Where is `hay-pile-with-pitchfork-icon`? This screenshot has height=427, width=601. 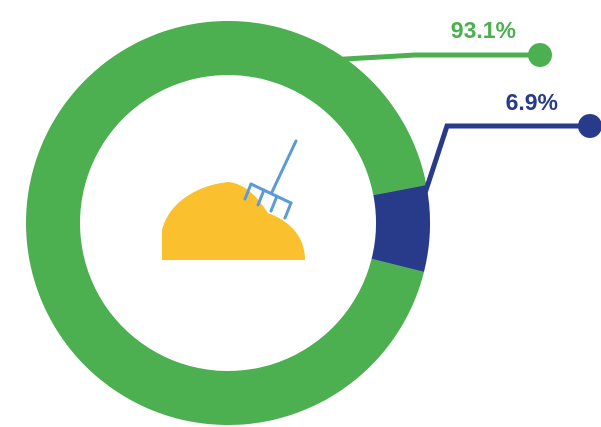
hay-pile-with-pitchfork-icon is located at coordinates (233, 199).